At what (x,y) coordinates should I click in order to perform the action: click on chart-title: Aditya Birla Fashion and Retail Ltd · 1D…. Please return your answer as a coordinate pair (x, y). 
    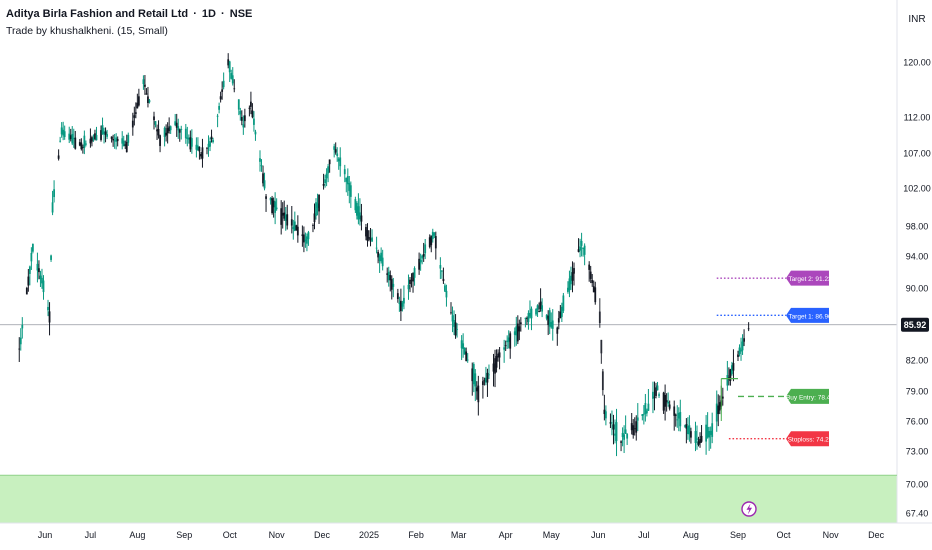
    Looking at the image, I should click on (129, 14).